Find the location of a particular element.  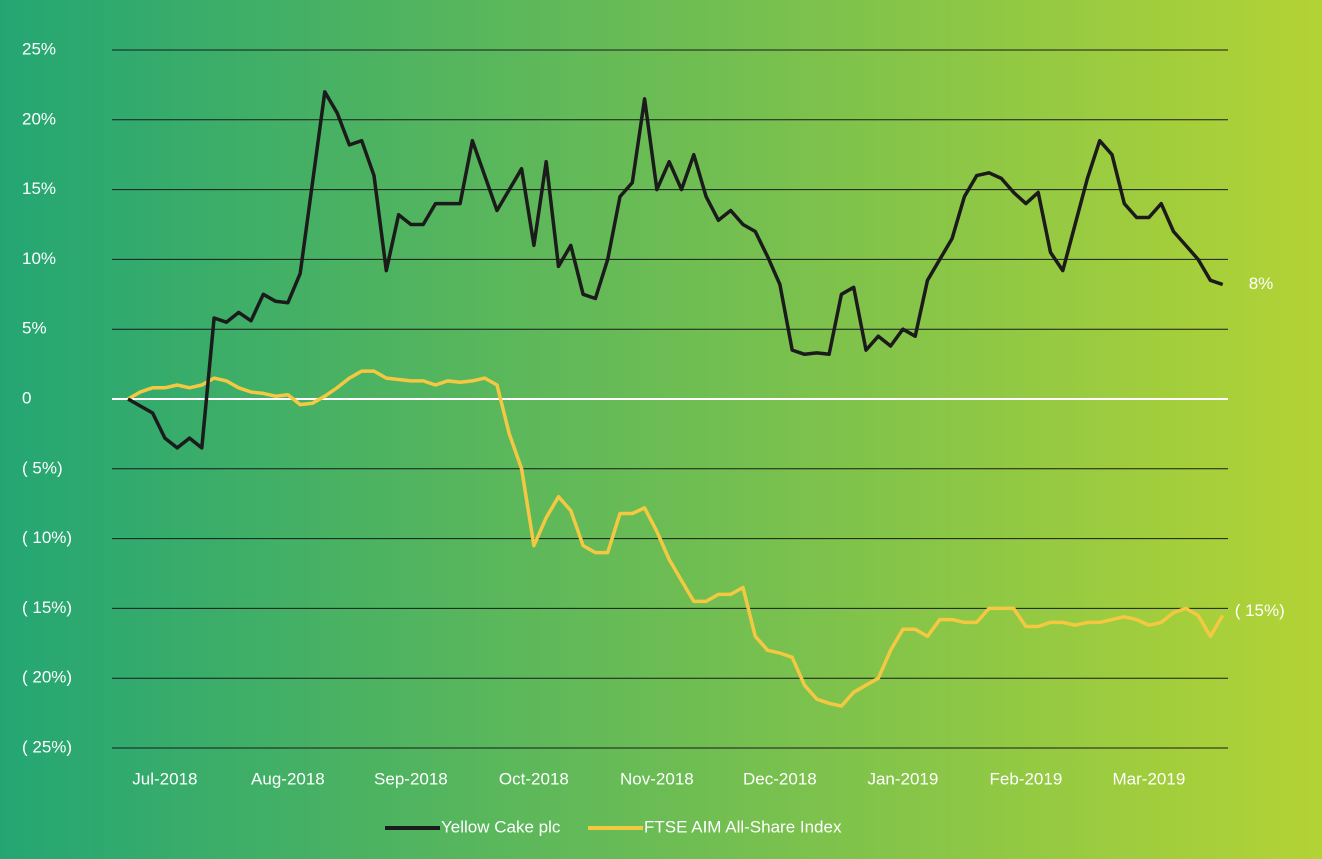

x-tick-label: Nov-2018 is located at coordinates (657, 778).